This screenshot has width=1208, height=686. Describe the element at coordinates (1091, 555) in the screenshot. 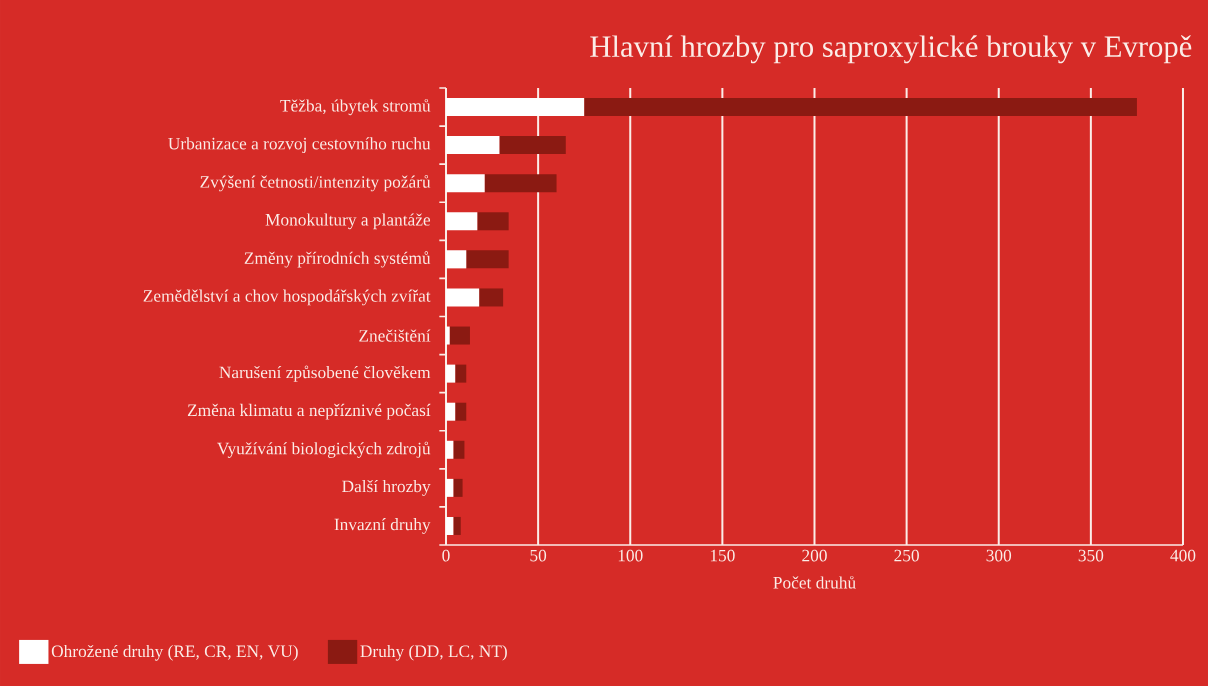

I see `x-tick-label: 350` at that location.